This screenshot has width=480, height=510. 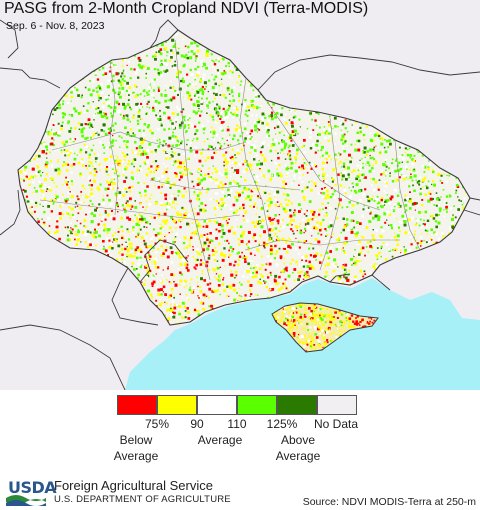 What do you see at coordinates (55, 26) in the screenshot?
I see `date-range: Sep. 6 - Nov. 8, 2023` at bounding box center [55, 26].